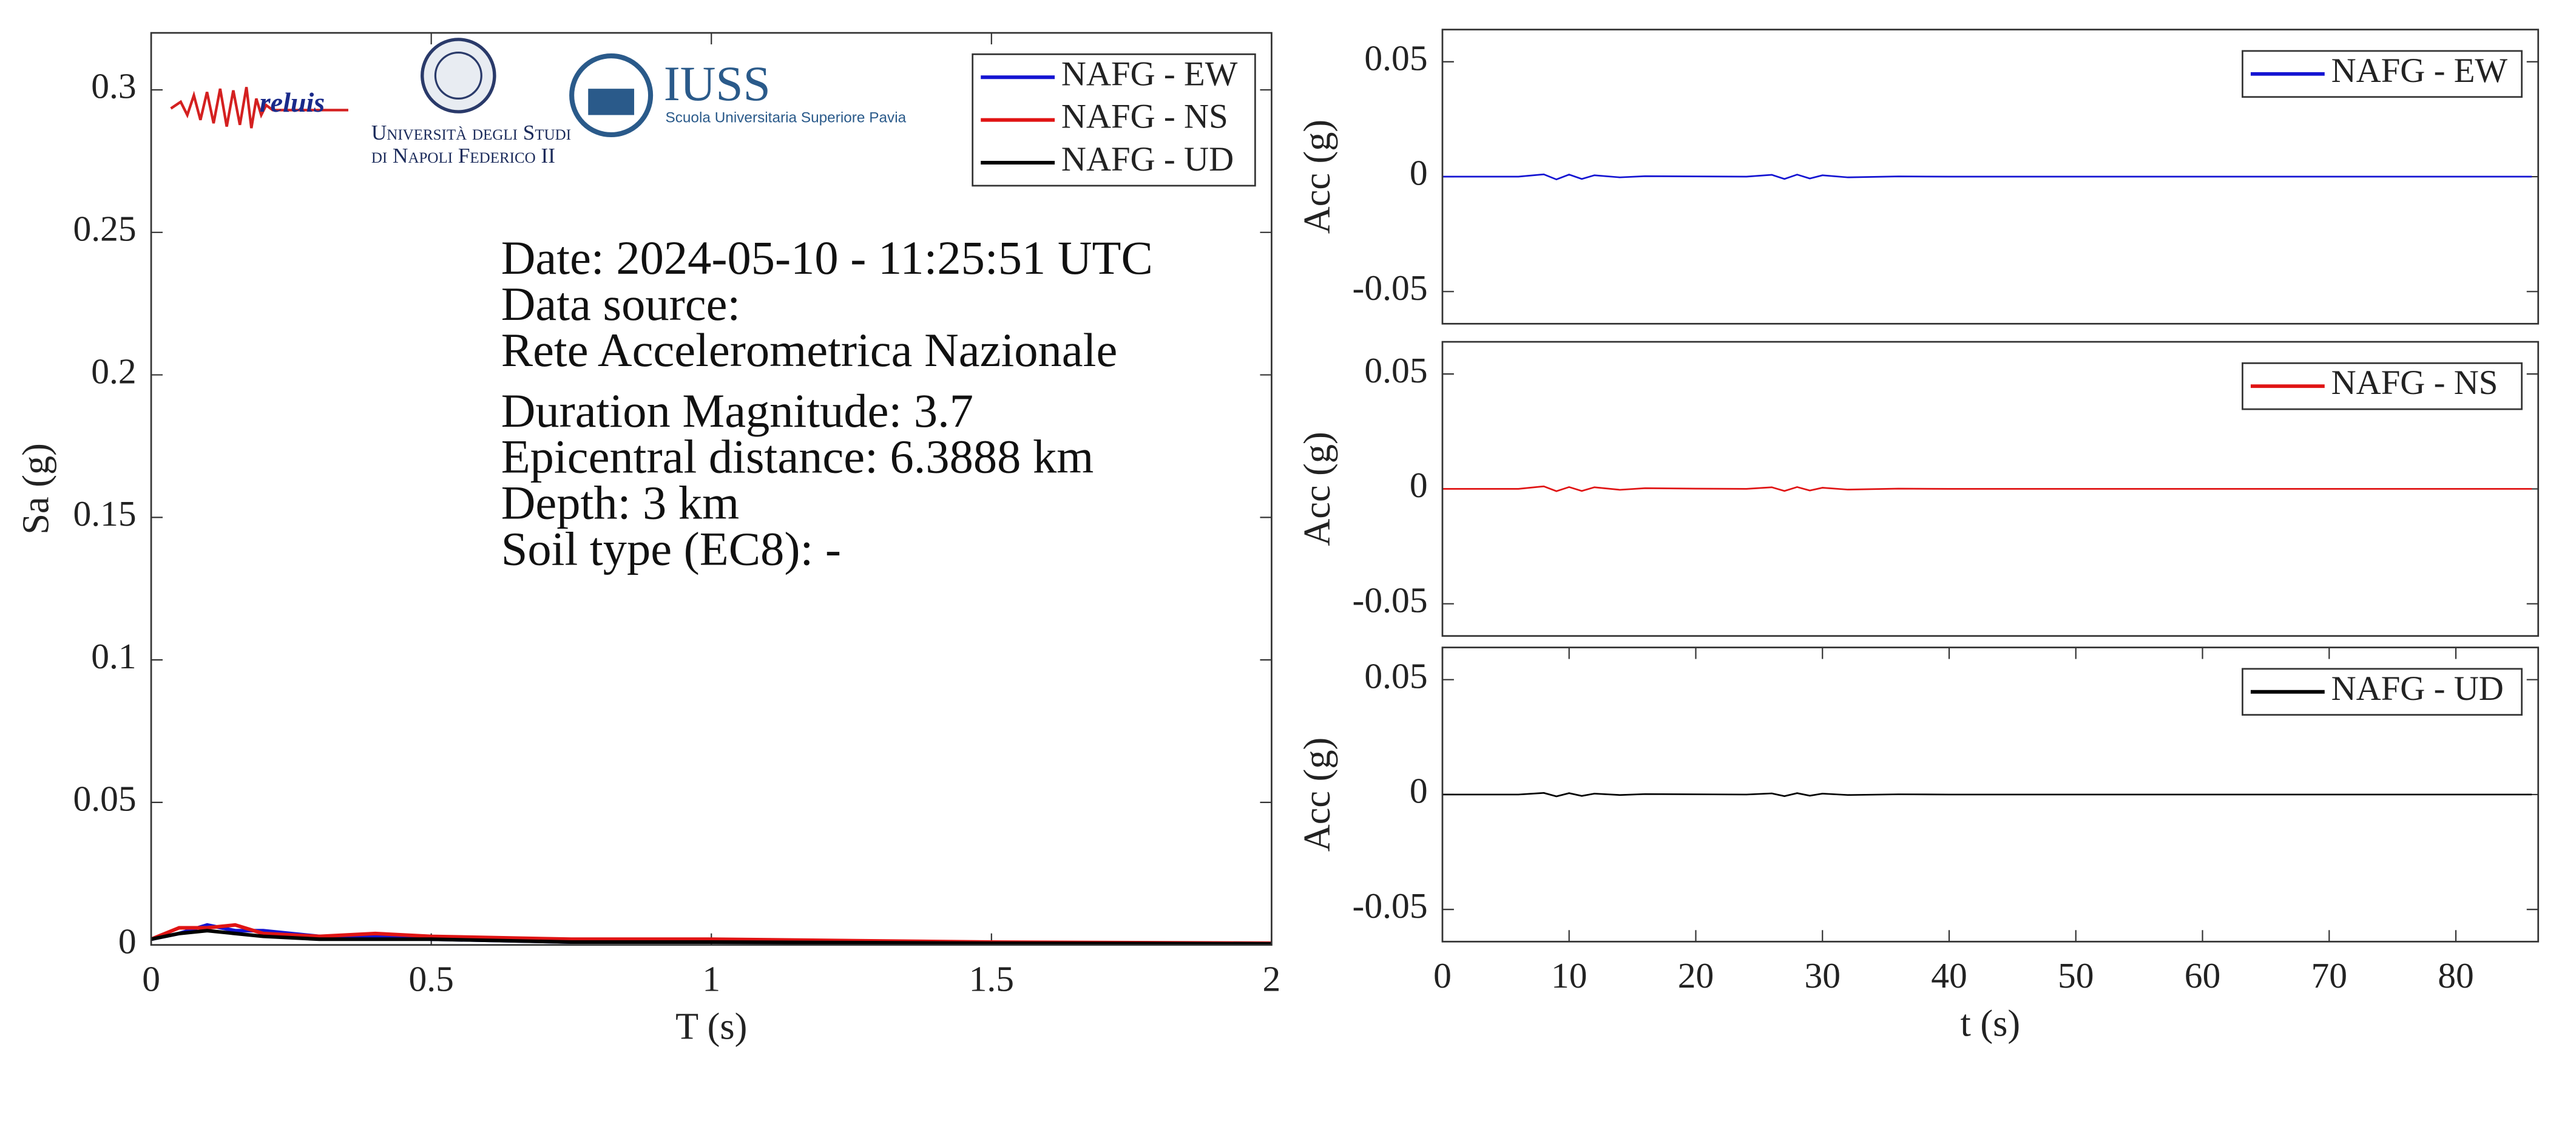 This screenshot has width=2576, height=1126. I want to click on x-tick-label: 80, so click(2456, 975).